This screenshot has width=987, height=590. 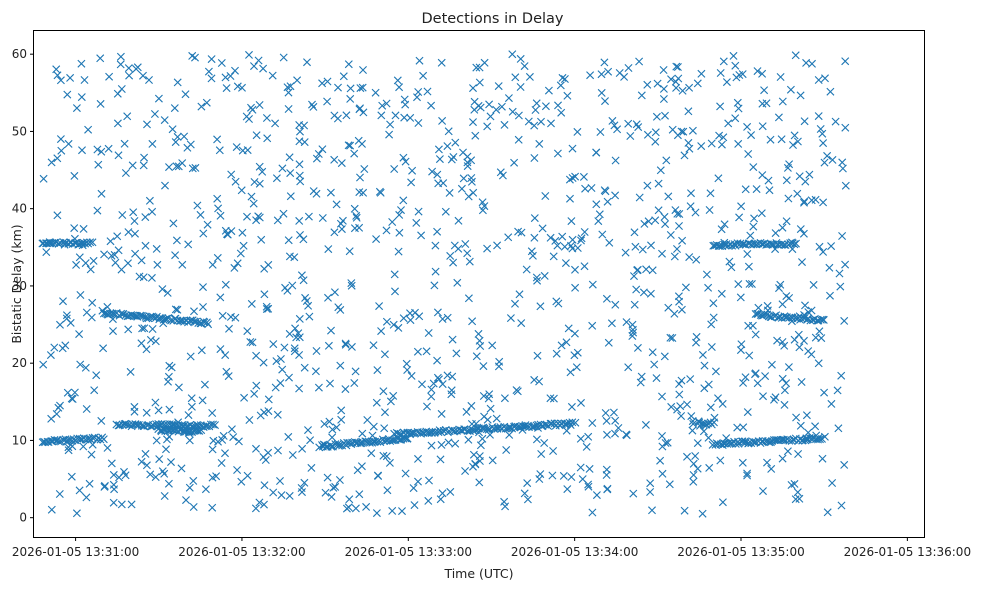 What do you see at coordinates (19, 131) in the screenshot?
I see `y-tick-label: 50` at bounding box center [19, 131].